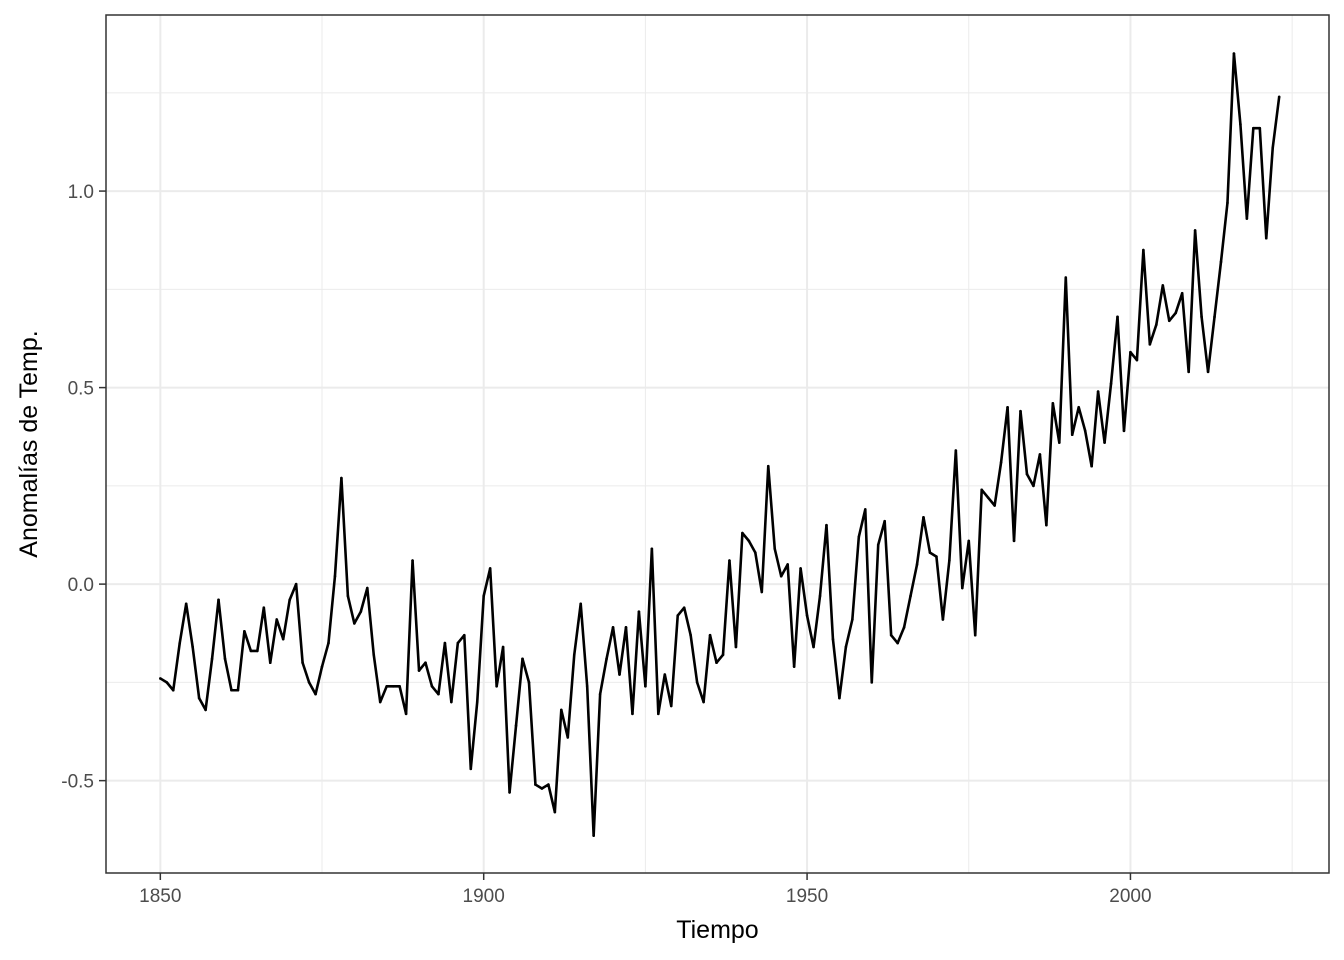 Image resolution: width=1344 pixels, height=960 pixels. What do you see at coordinates (77, 782) in the screenshot?
I see `y-tick-label: -0.5` at bounding box center [77, 782].